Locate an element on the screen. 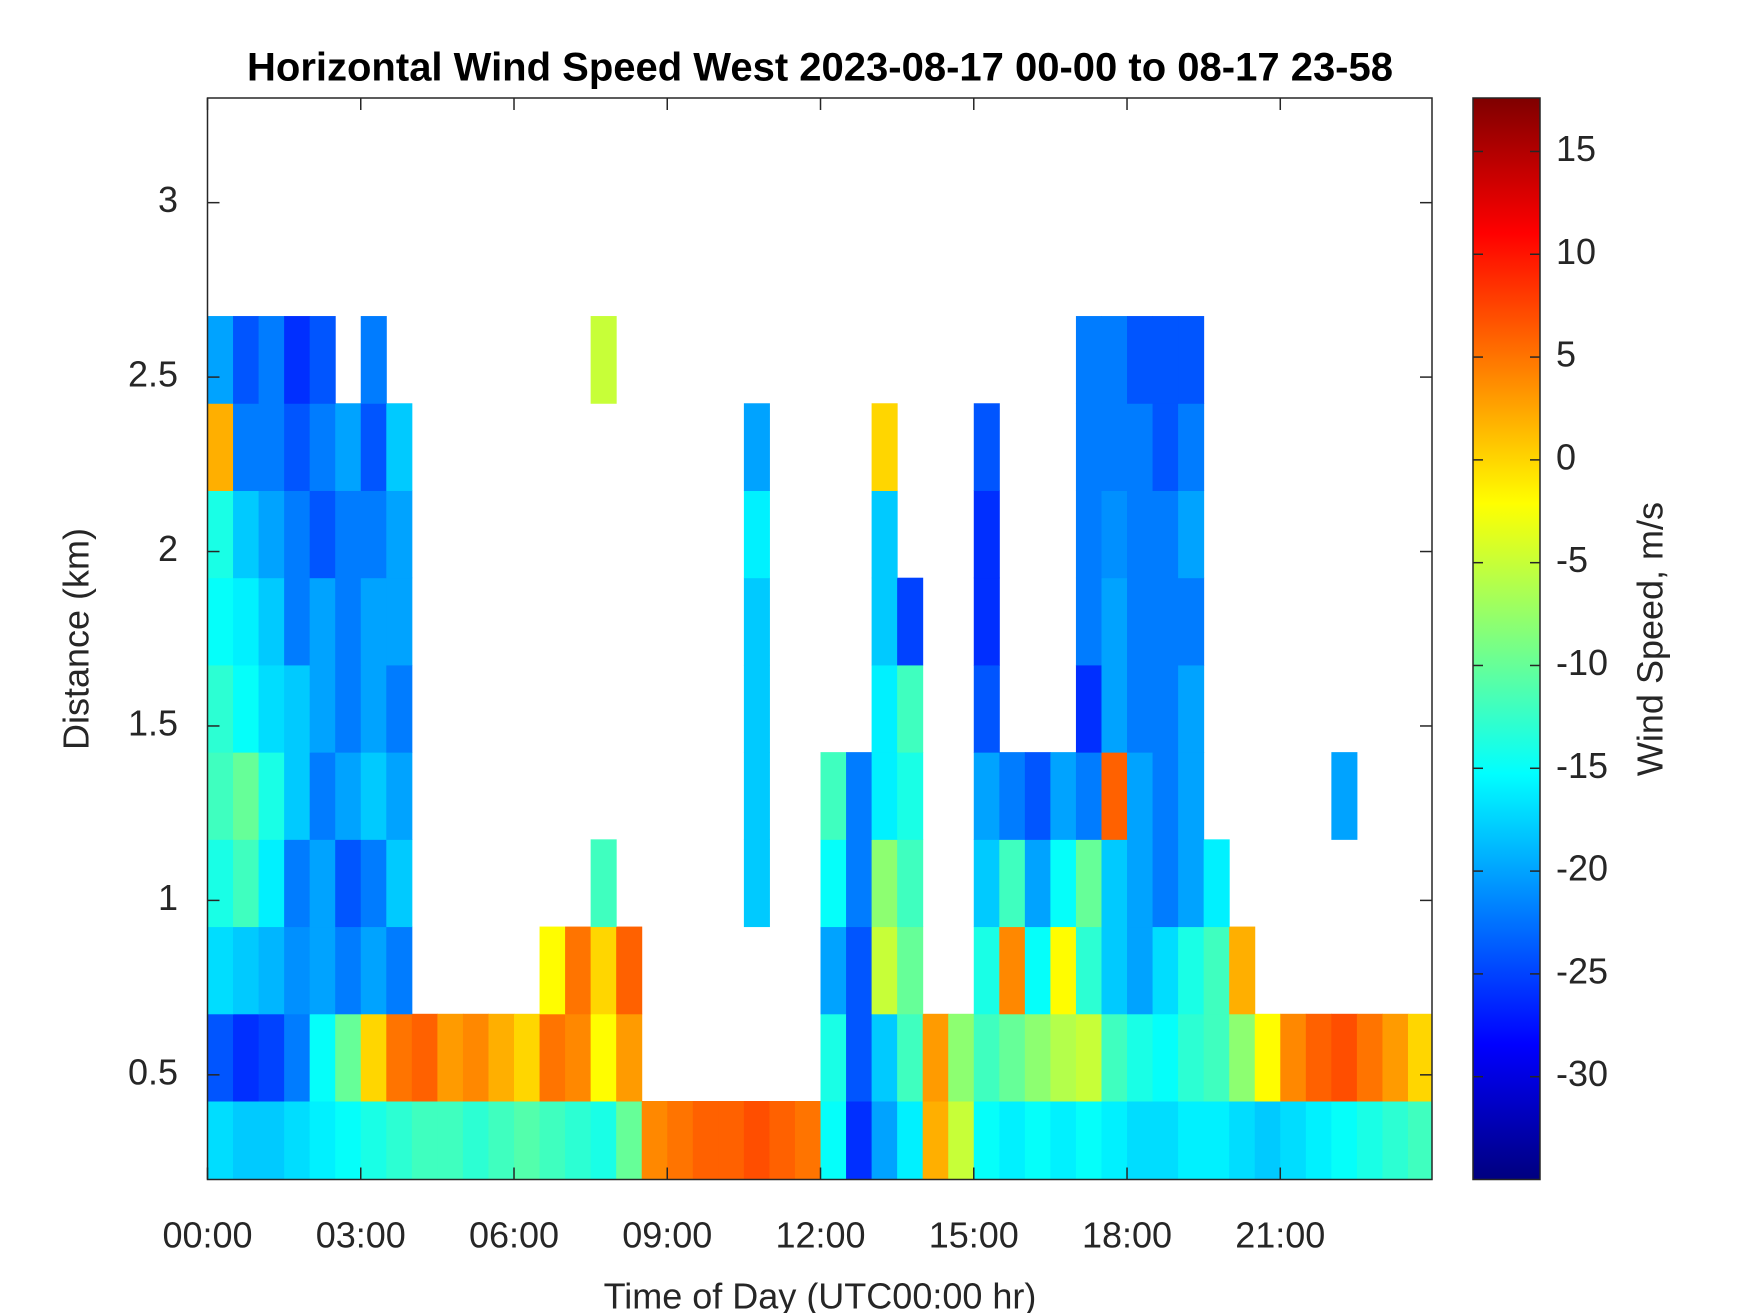 This screenshot has height=1313, width=1750. colorbar-tick-label: -20 is located at coordinates (1582, 868).